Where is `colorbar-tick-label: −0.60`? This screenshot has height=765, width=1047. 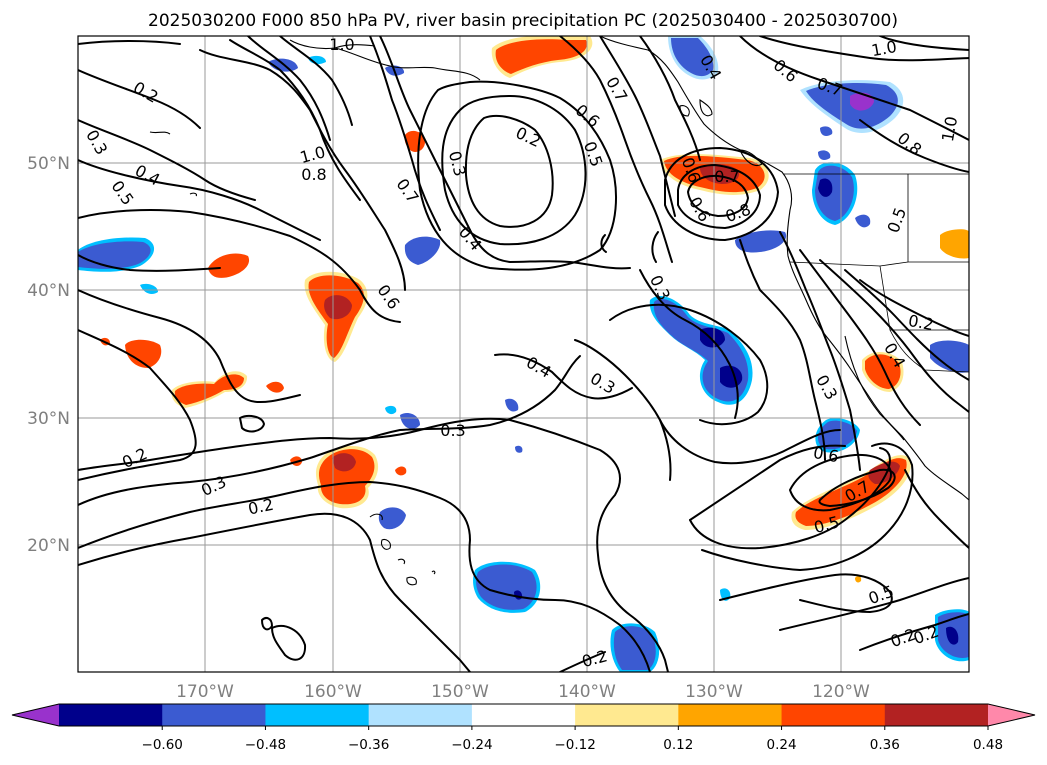 colorbar-tick-label: −0.60 is located at coordinates (162, 745).